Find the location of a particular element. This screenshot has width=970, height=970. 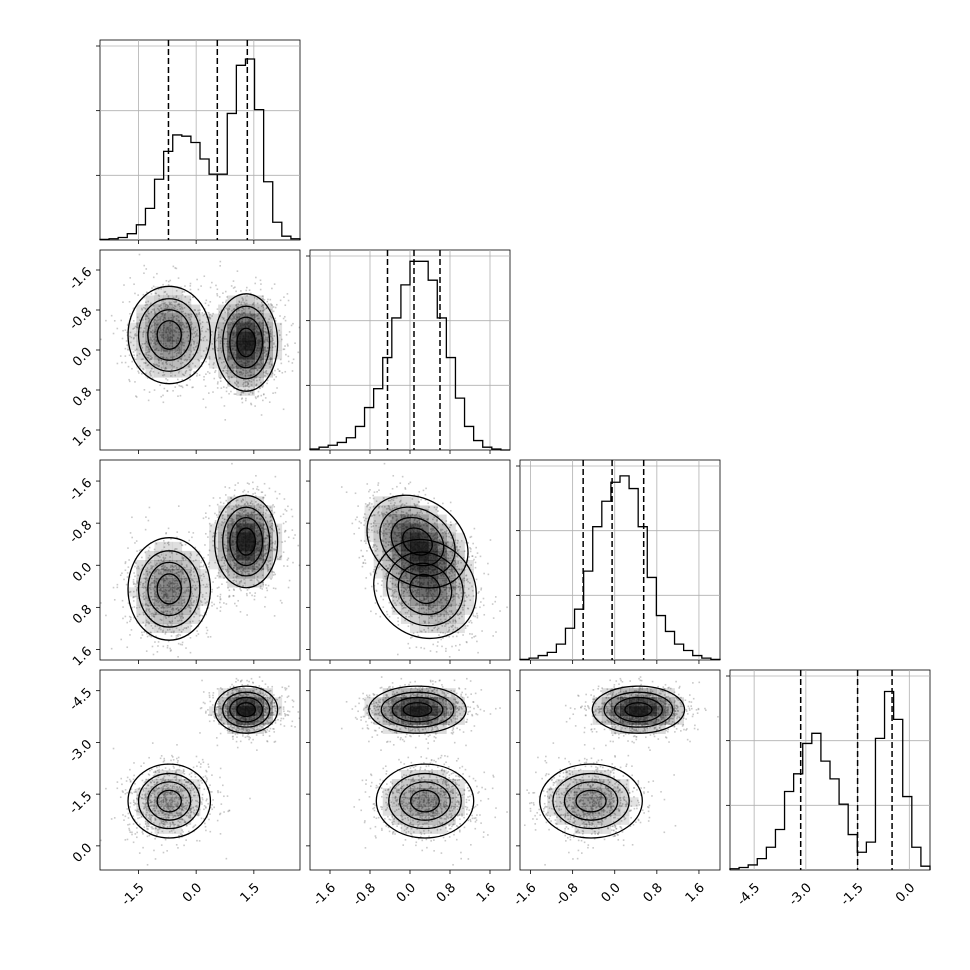

contour-line is located at coordinates (246, 342).